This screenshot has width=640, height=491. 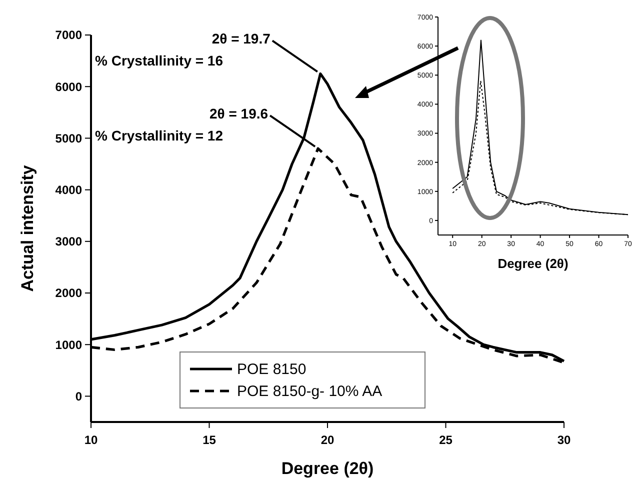 I want to click on y-tick-label: 1000, so click(x=68, y=345).